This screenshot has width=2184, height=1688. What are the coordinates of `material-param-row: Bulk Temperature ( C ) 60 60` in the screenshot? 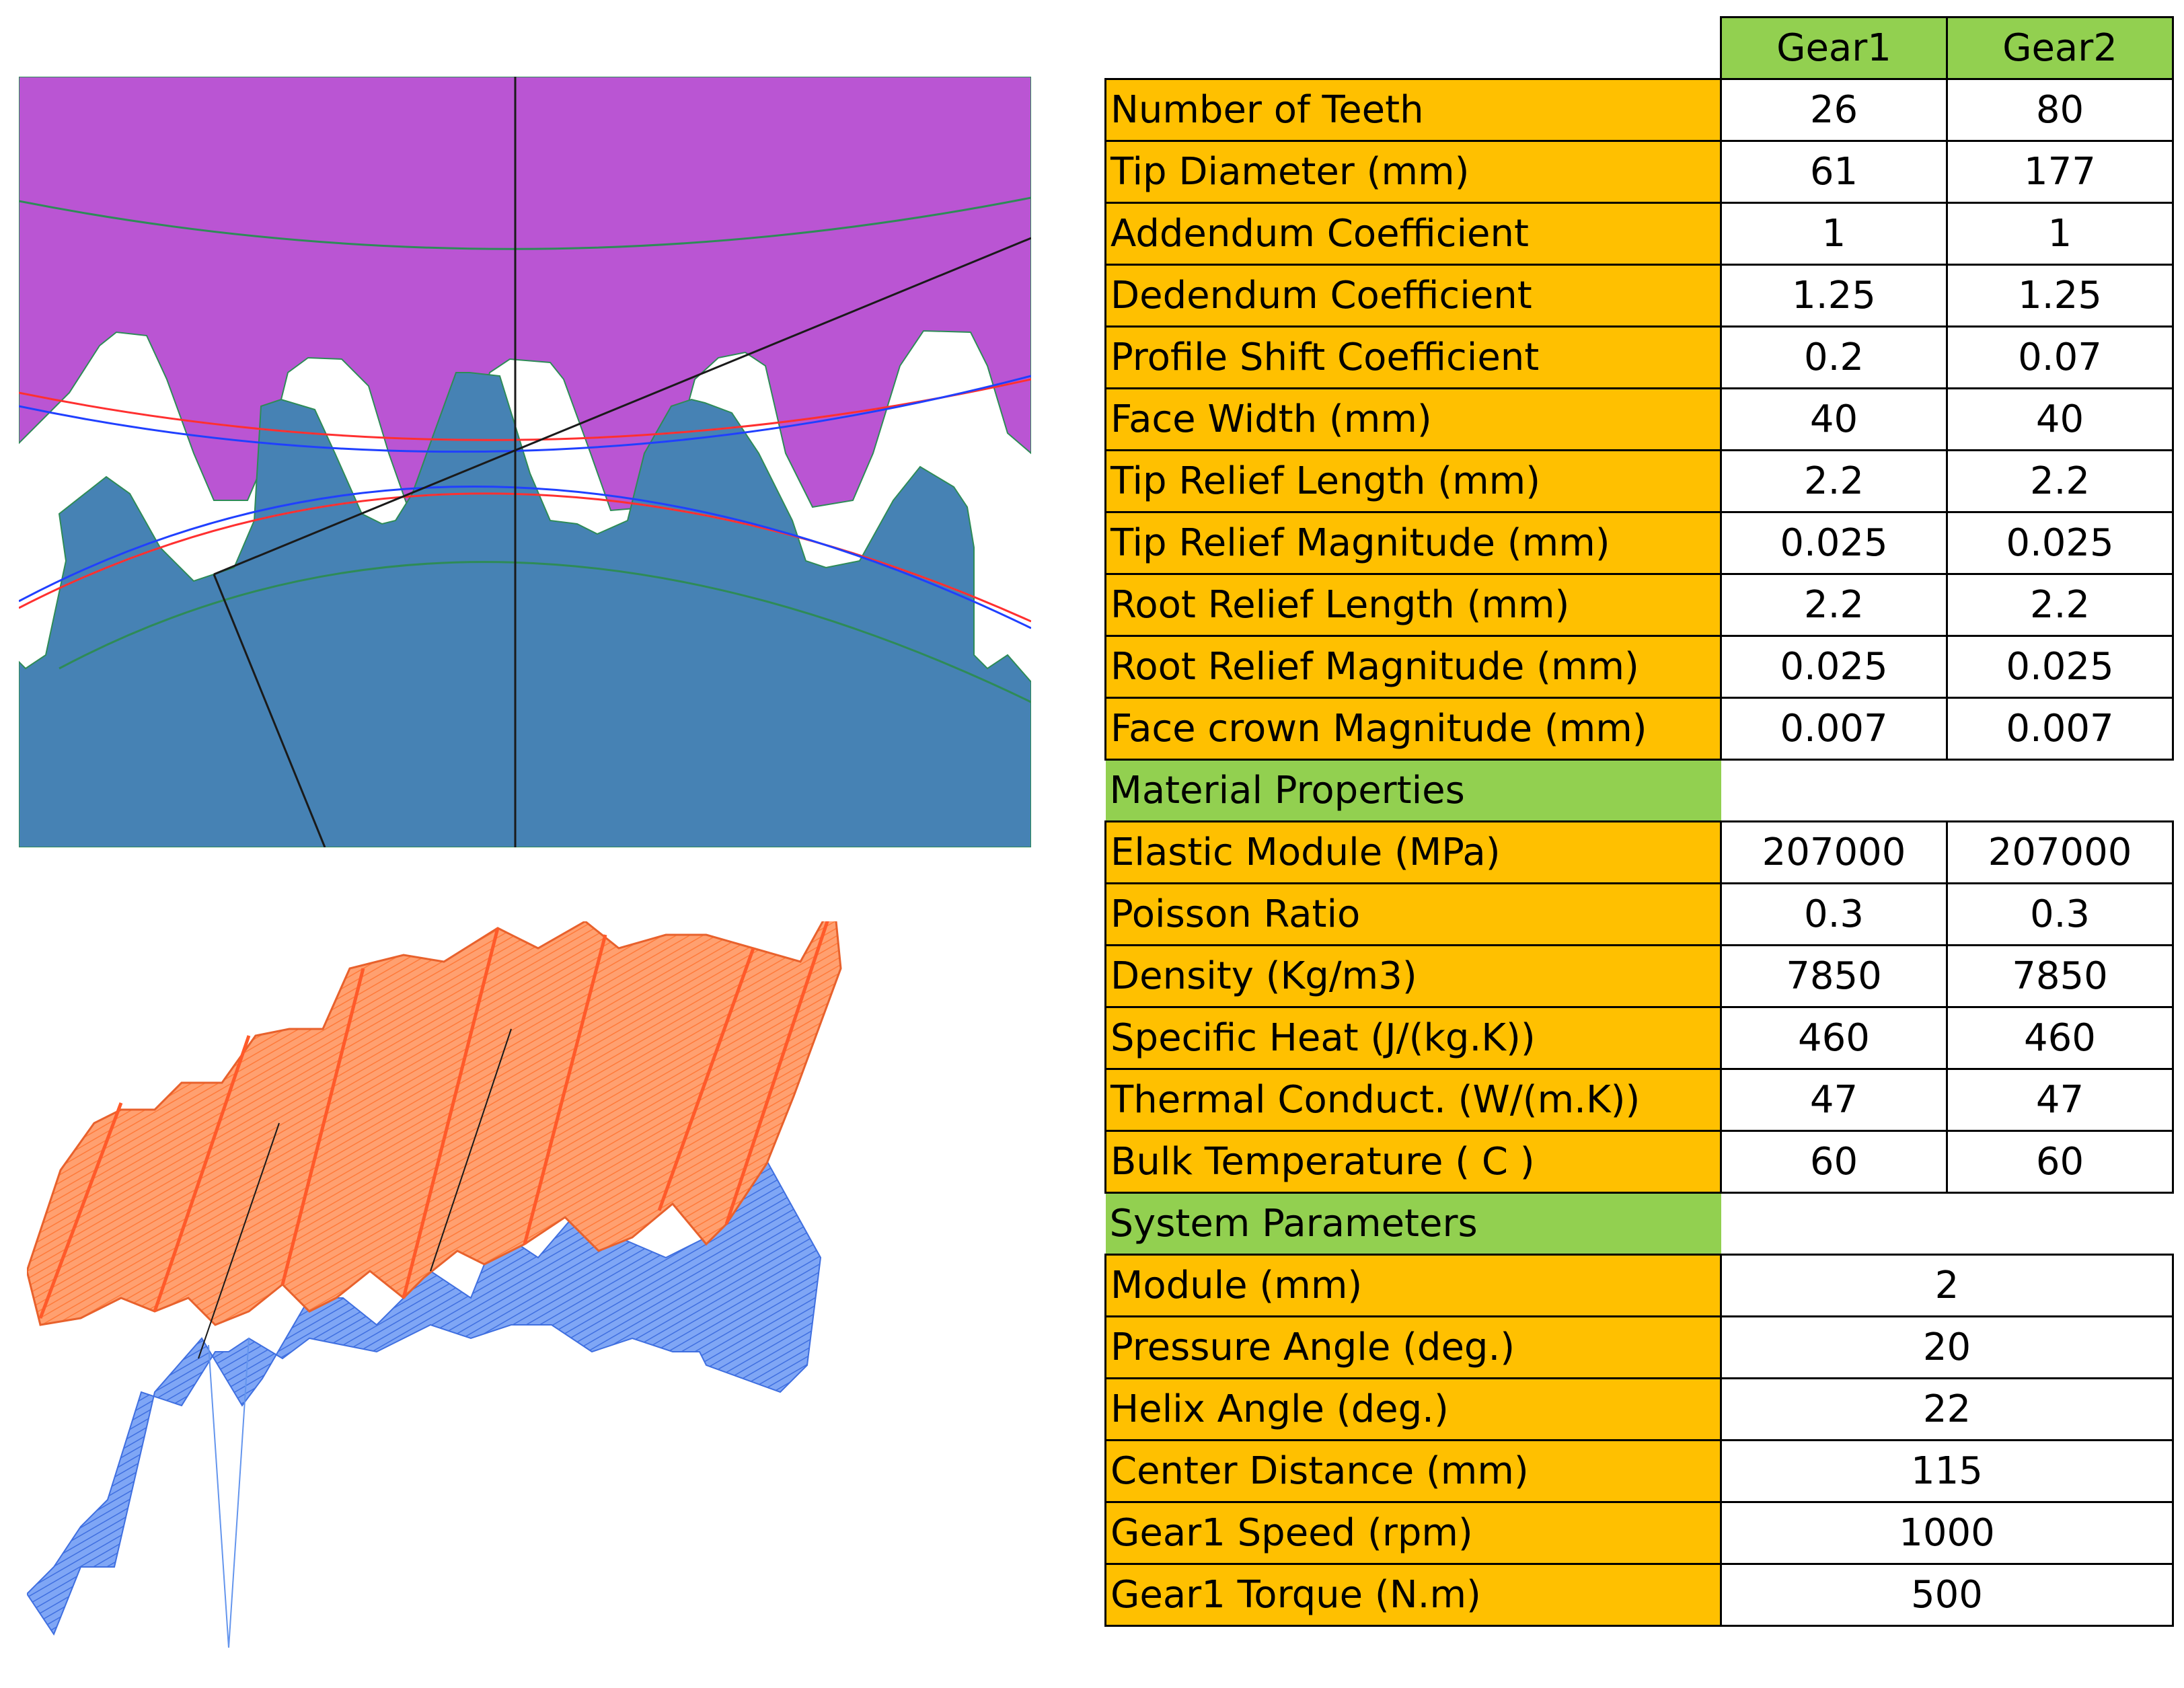 It's located at (1639, 1162).